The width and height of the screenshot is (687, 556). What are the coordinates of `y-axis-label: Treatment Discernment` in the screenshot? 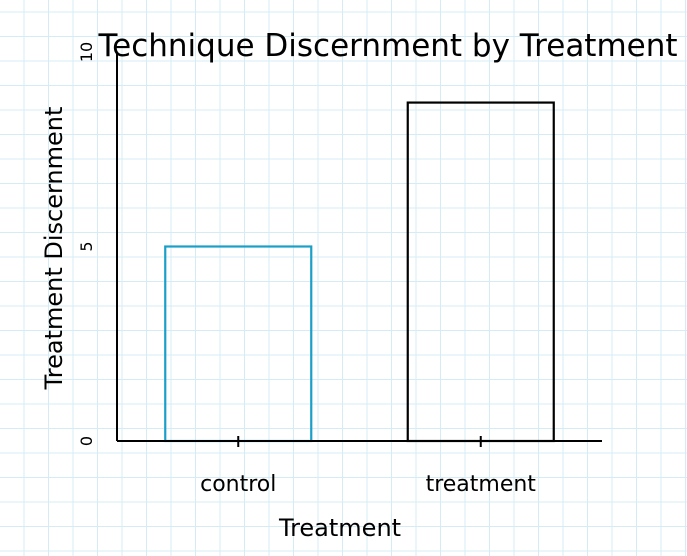 It's located at (54, 249).